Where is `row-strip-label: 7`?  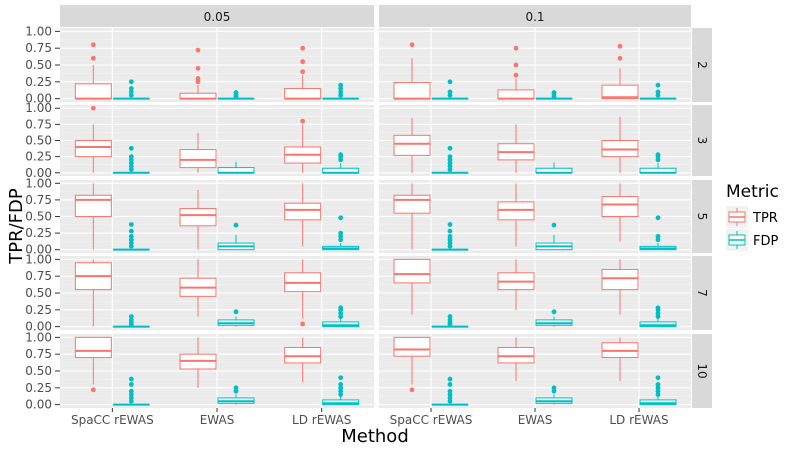 row-strip-label: 7 is located at coordinates (702, 293).